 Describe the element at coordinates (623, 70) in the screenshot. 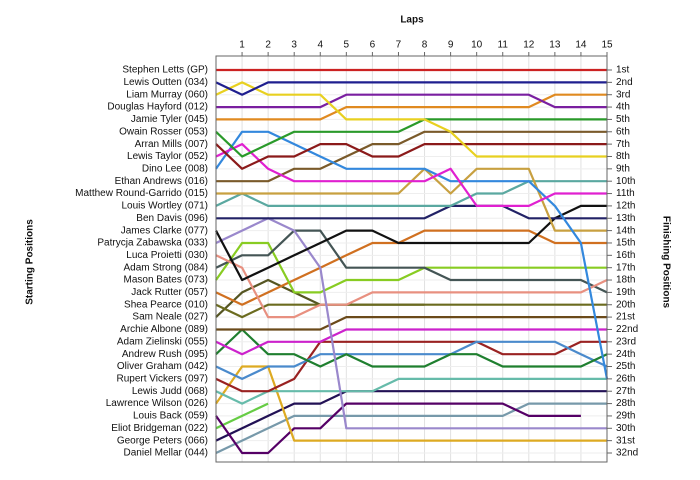

I see `finish-label: 1st` at that location.